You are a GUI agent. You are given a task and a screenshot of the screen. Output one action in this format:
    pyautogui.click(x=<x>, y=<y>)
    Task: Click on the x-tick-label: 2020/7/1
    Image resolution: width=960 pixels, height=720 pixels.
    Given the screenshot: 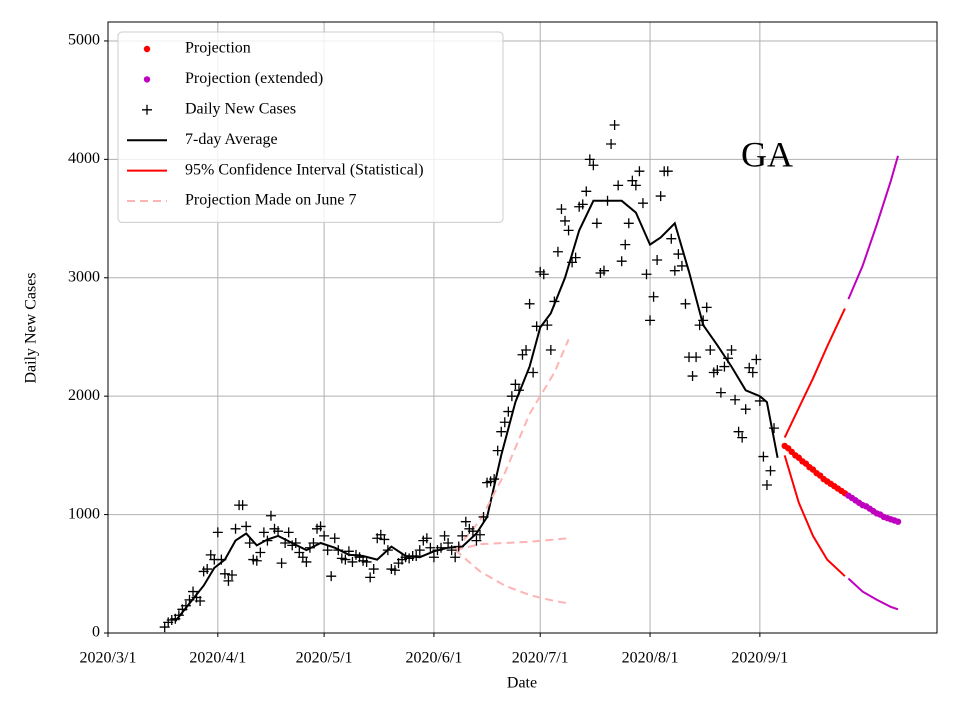 What is the action you would take?
    pyautogui.click(x=540, y=658)
    